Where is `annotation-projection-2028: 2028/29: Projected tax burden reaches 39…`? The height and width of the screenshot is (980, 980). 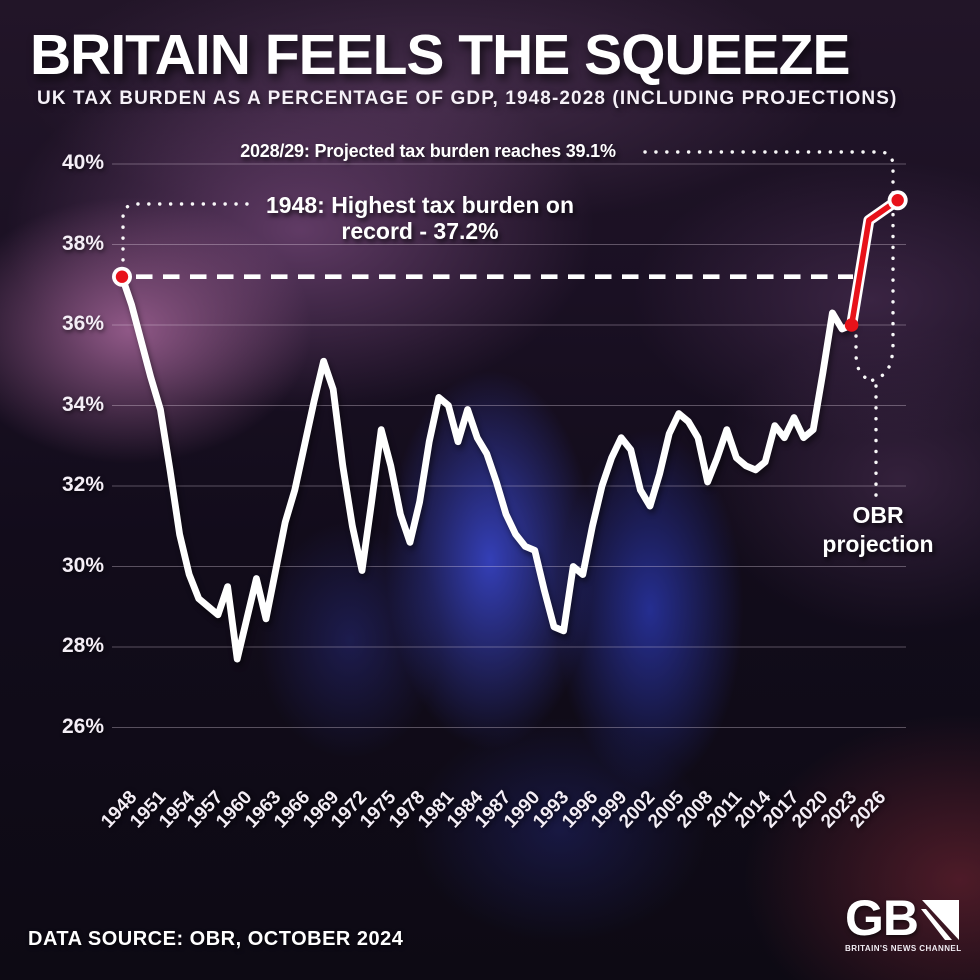 annotation-projection-2028: 2028/29: Projected tax burden reaches 39… is located at coordinates (428, 151).